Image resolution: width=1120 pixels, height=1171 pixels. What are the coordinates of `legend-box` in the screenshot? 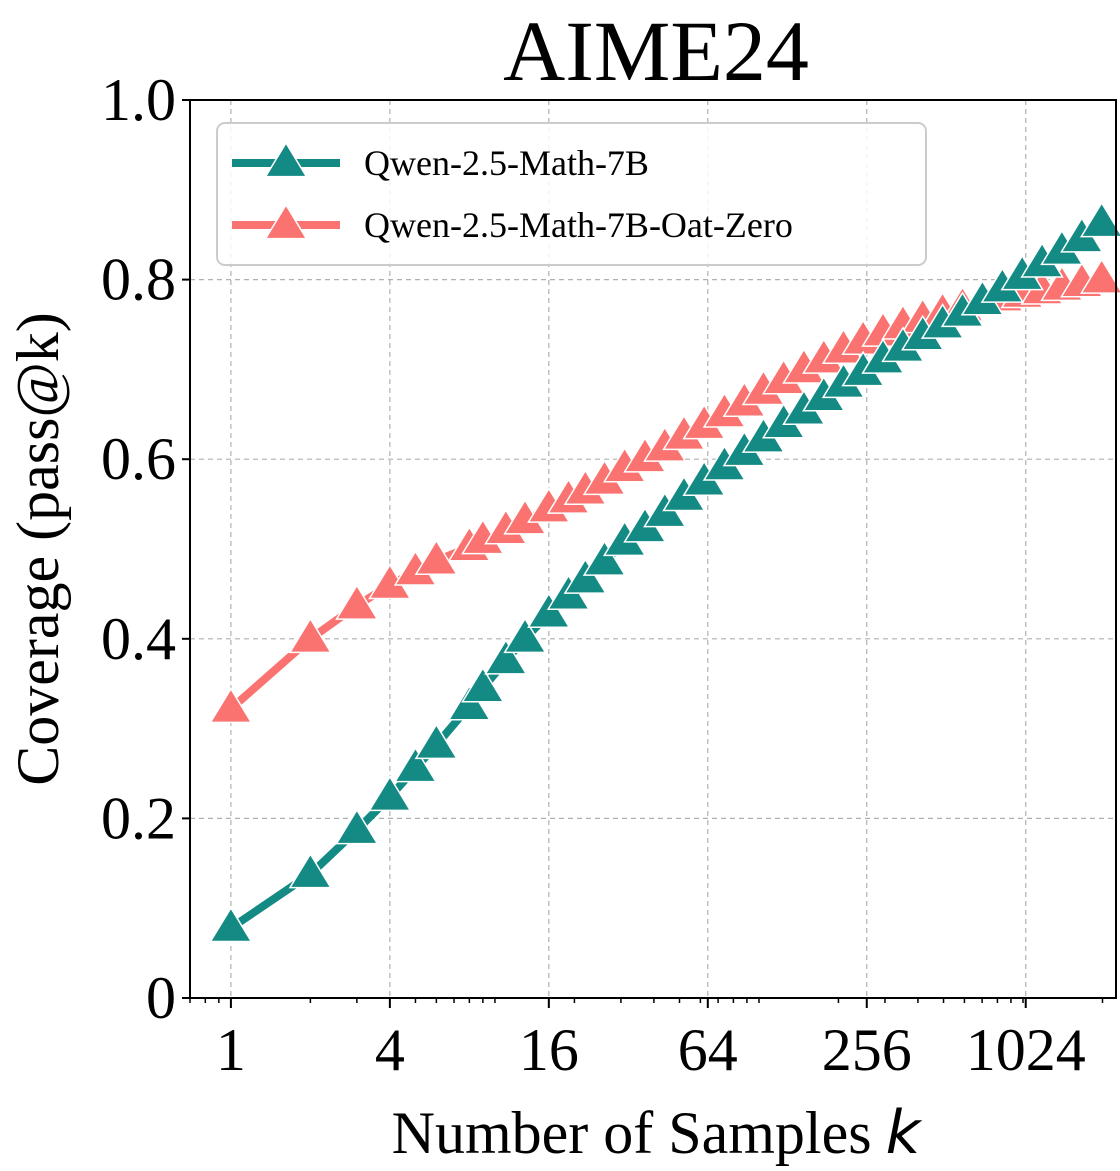 It's located at (571, 194).